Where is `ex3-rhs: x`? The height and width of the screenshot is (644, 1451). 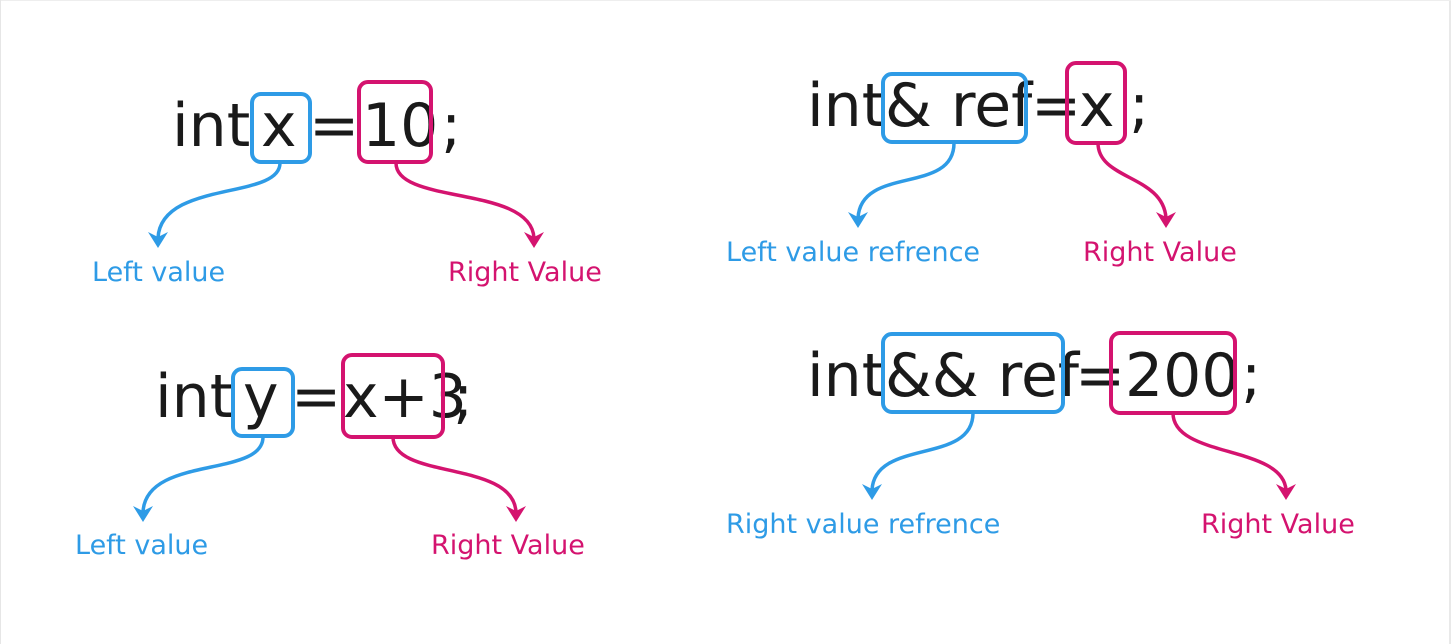 ex3-rhs: x is located at coordinates (1097, 106).